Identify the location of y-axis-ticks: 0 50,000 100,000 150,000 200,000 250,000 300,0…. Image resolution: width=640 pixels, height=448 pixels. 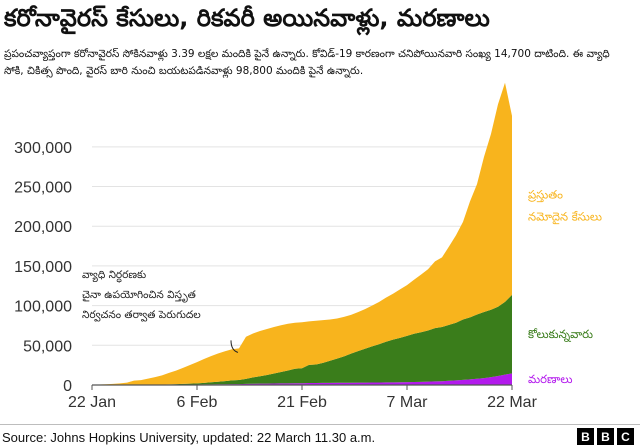
(43, 267).